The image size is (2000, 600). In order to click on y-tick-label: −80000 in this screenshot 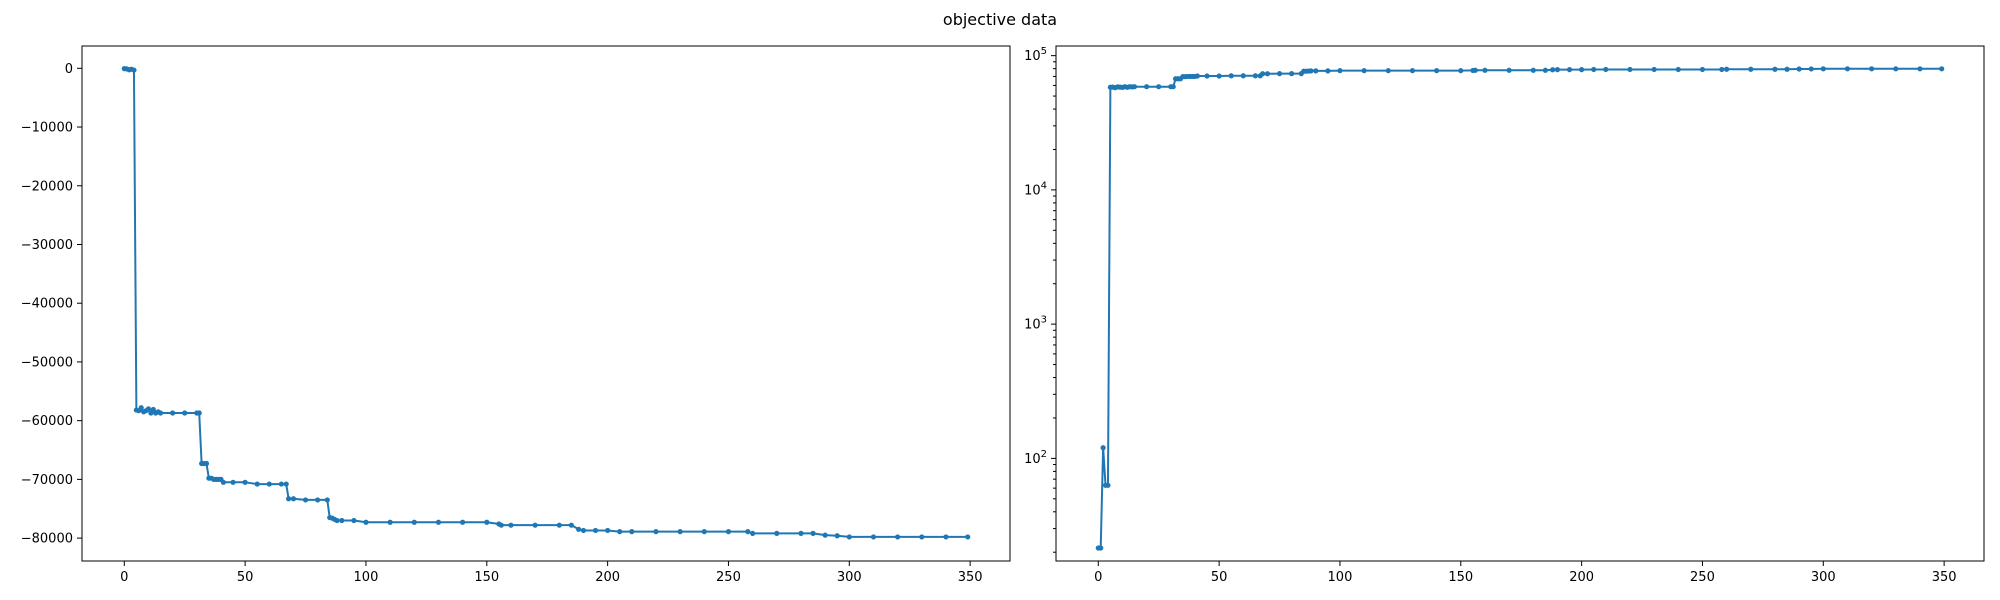, I will do `click(47, 539)`.